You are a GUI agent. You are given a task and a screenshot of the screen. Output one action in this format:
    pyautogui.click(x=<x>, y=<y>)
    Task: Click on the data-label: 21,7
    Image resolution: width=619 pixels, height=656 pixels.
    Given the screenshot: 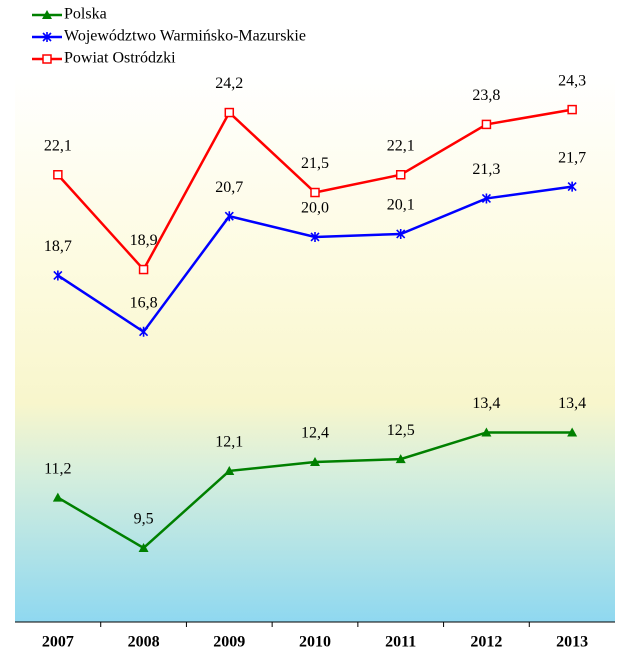 What is the action you would take?
    pyautogui.click(x=572, y=157)
    